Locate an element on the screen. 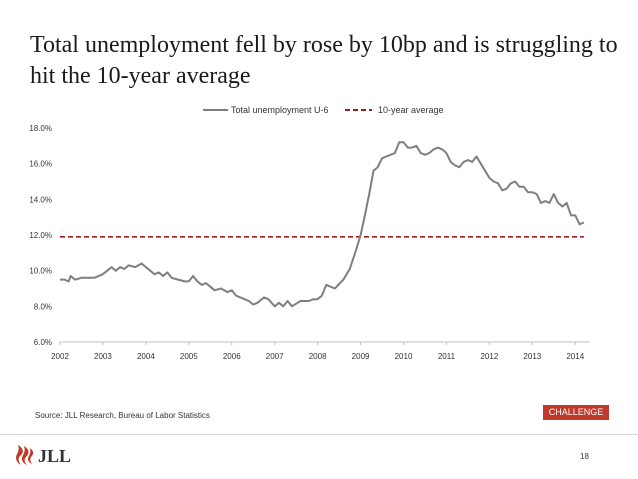 The height and width of the screenshot is (479, 638). x-tick-label: 2008 is located at coordinates (318, 356).